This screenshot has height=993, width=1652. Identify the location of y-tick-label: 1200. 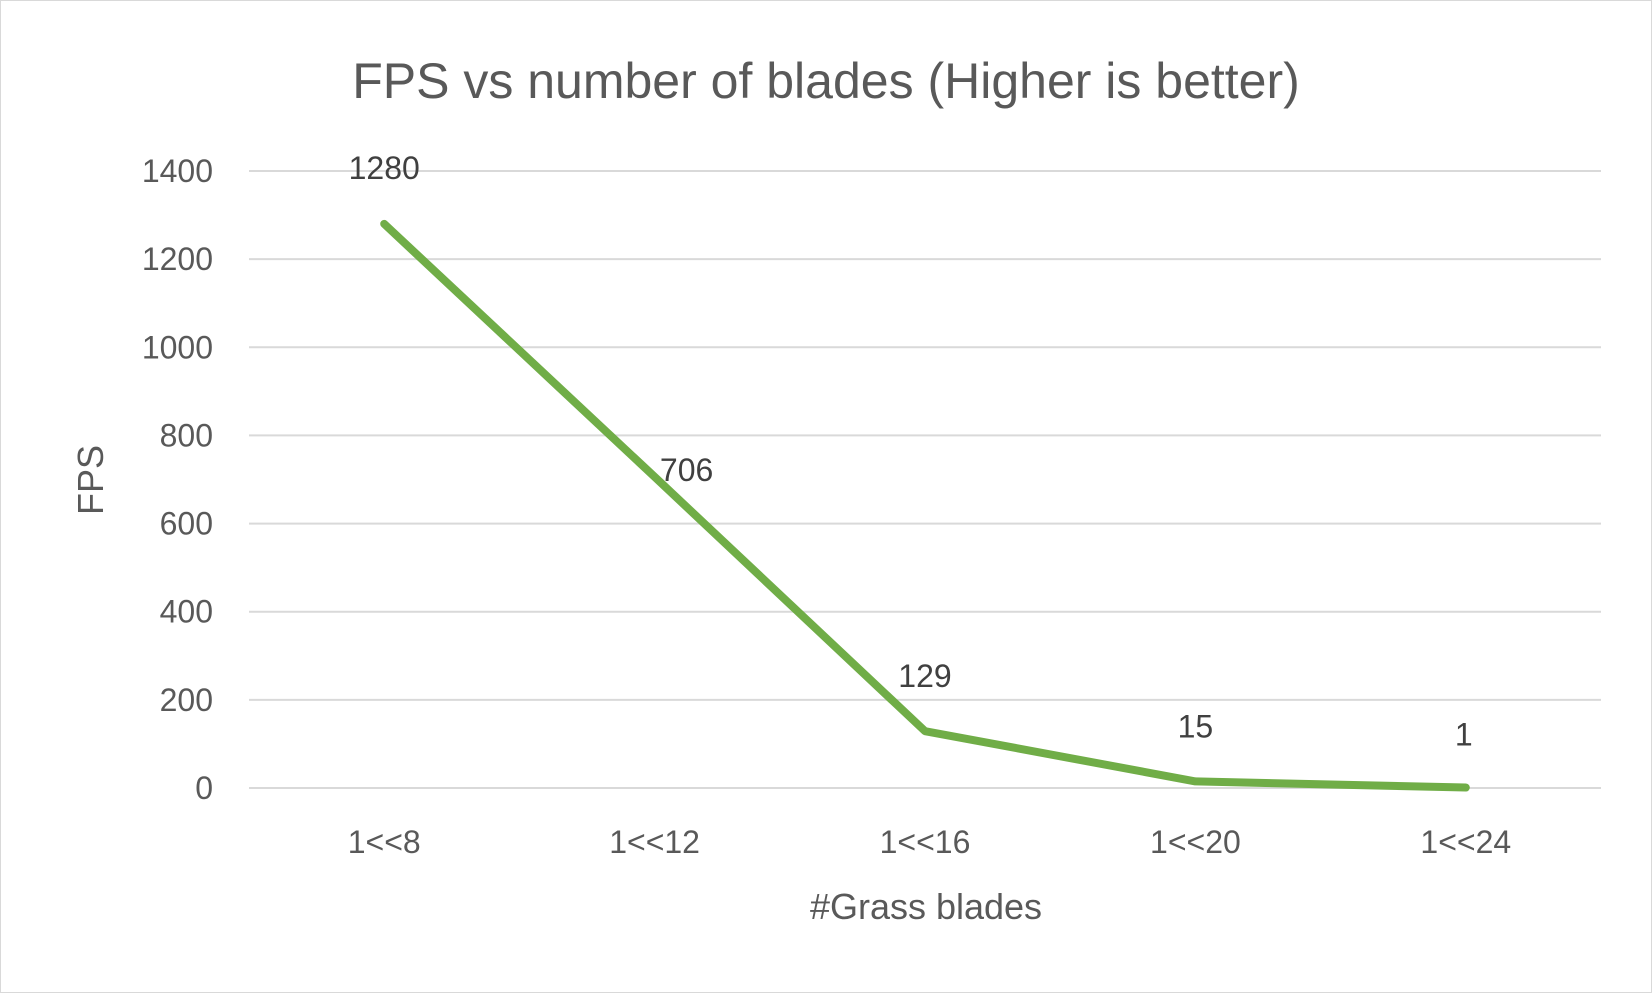
(177, 259).